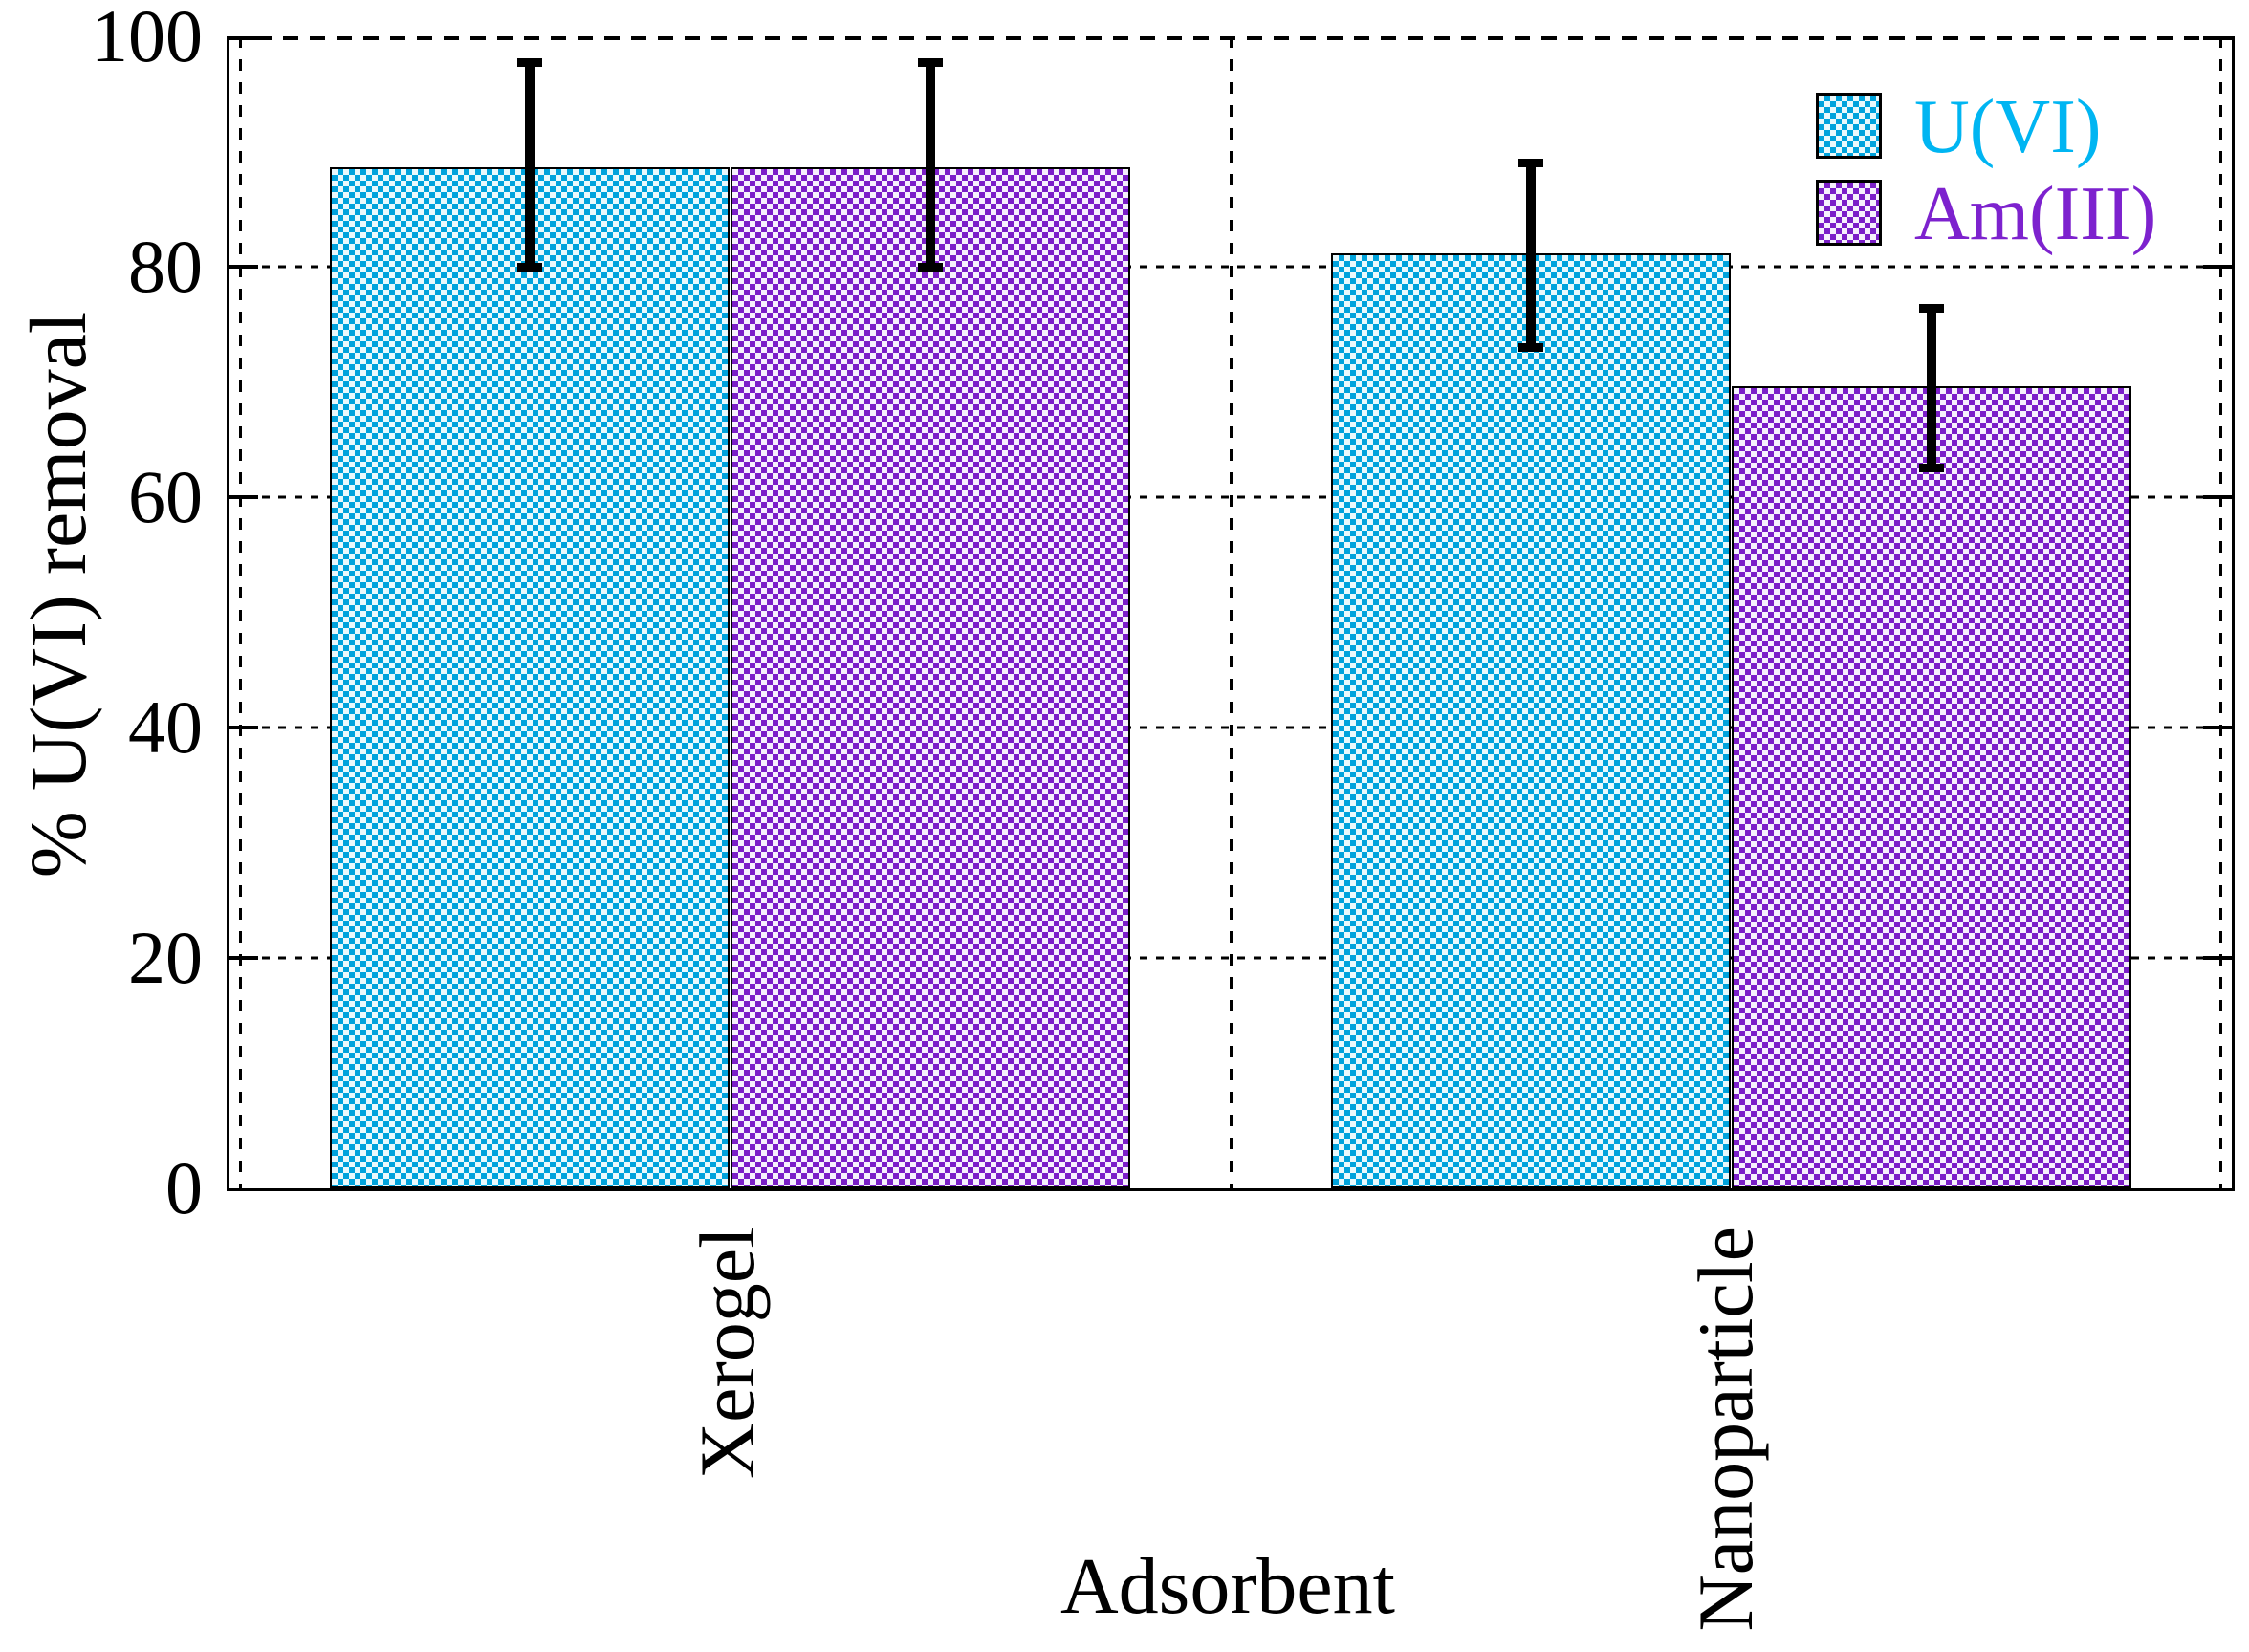 The image size is (2249, 1652). What do you see at coordinates (930, 267) in the screenshot?
I see `error-bar-xerogel-am(iii)-cap-bottom` at bounding box center [930, 267].